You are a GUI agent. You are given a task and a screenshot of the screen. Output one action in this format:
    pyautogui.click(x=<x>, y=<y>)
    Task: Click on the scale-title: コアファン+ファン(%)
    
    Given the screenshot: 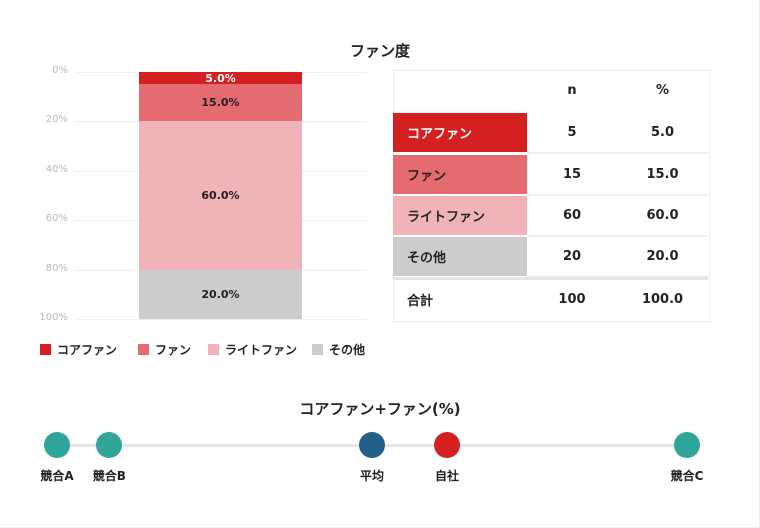 What is the action you would take?
    pyautogui.click(x=380, y=409)
    